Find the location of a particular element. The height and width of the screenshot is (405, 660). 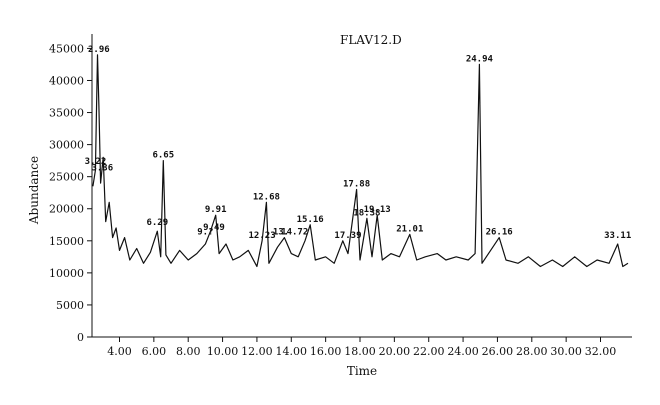

y-tick-label: 15000 is located at coordinates (66, 241).